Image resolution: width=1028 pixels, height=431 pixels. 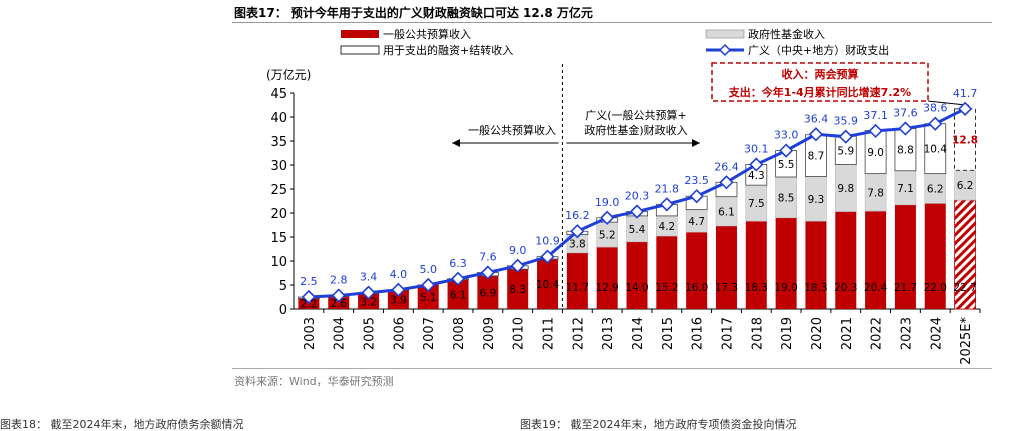 What do you see at coordinates (727, 333) in the screenshot?
I see `x-tick-label: 2017` at bounding box center [727, 333].